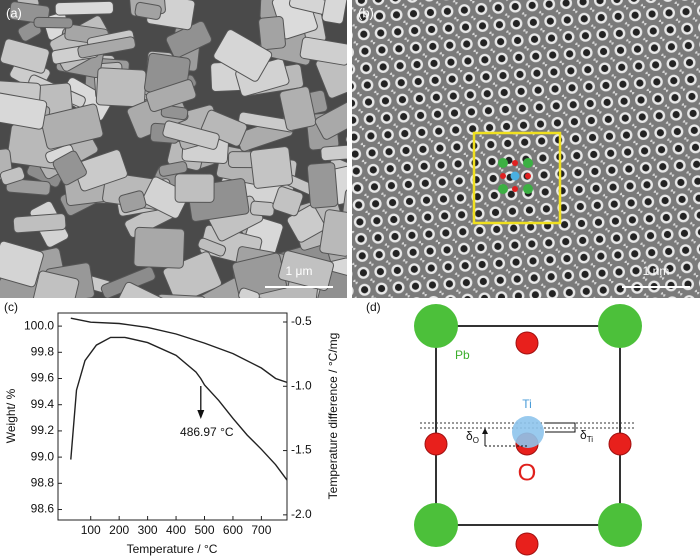  Describe the element at coordinates (11, 307) in the screenshot. I see `panel-label: (c)` at that location.